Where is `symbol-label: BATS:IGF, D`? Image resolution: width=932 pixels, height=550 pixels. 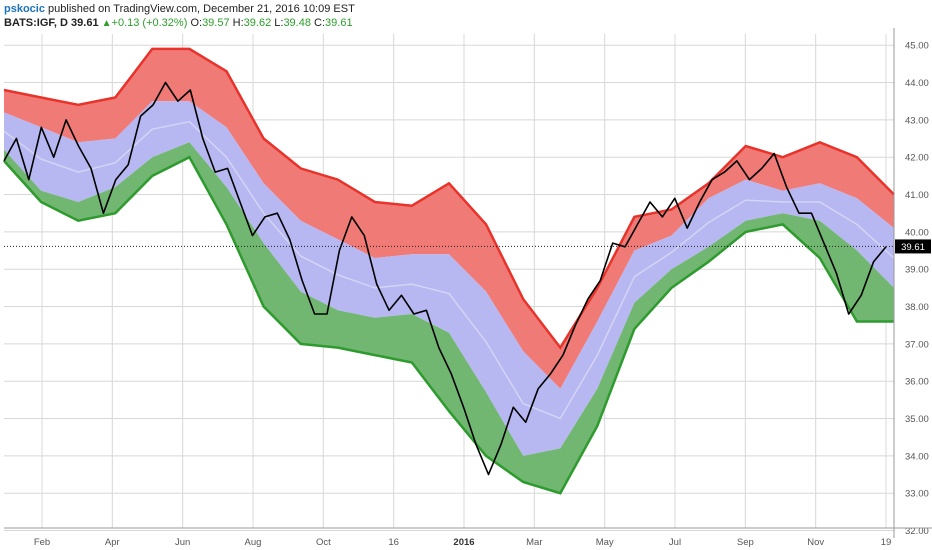 symbol-label: BATS:IGF, D is located at coordinates (36, 23).